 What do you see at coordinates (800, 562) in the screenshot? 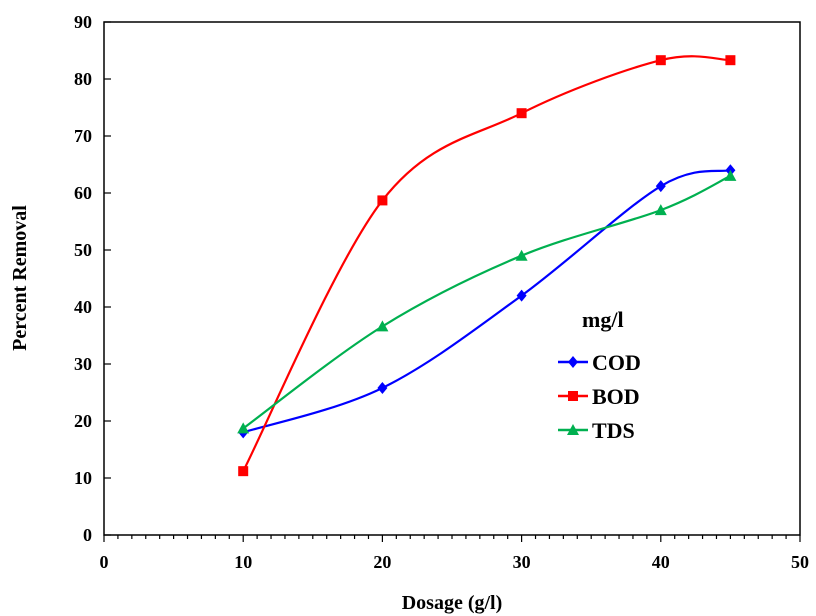
I see `x-tick-label: 50` at bounding box center [800, 562].